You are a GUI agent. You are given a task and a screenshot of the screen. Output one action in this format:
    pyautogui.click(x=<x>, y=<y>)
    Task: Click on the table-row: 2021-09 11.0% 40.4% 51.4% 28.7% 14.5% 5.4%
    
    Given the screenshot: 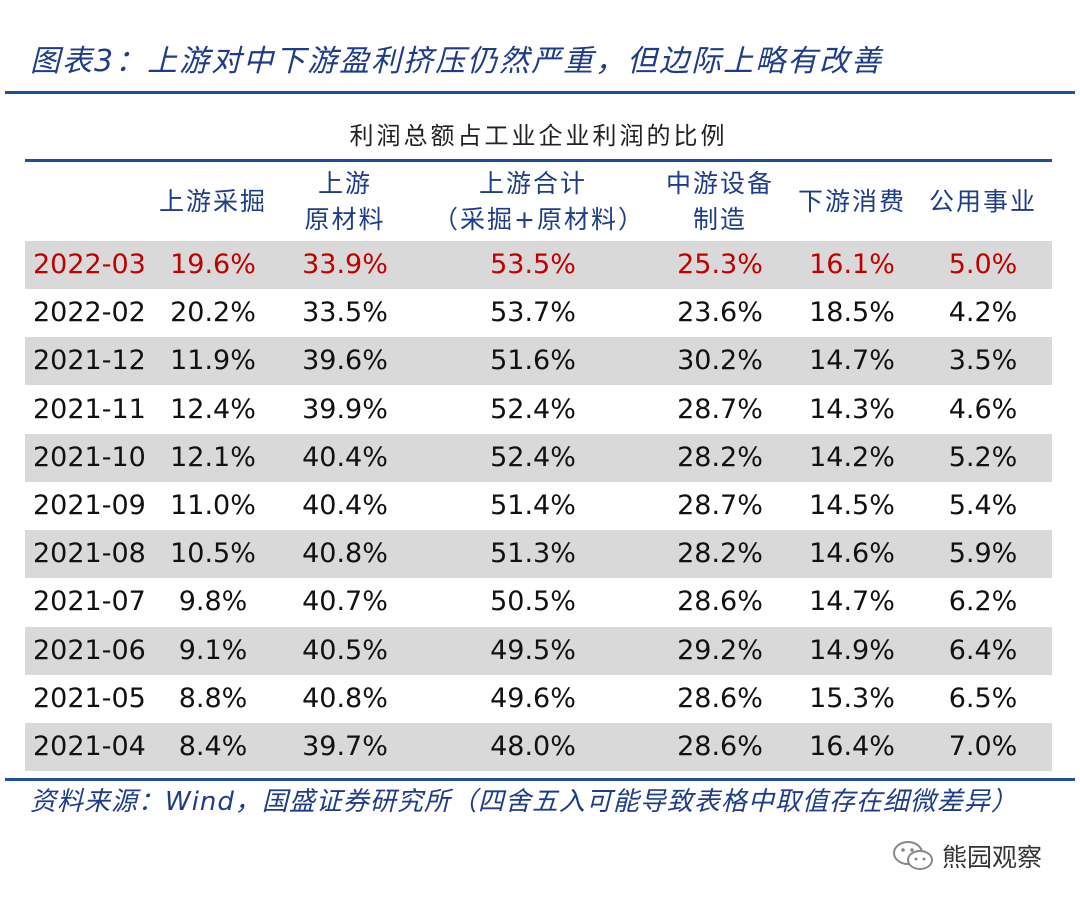 What is the action you would take?
    pyautogui.click(x=538, y=506)
    